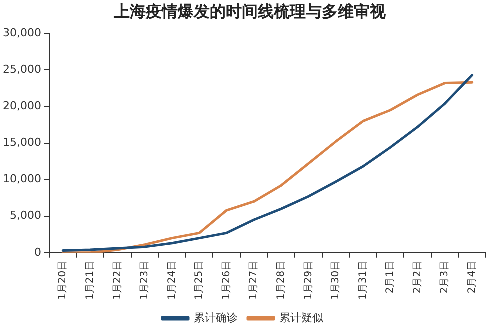 The width and height of the screenshot is (500, 334). Describe the element at coordinates (63, 280) in the screenshot. I see `x-tick-label: 1月20日` at that location.